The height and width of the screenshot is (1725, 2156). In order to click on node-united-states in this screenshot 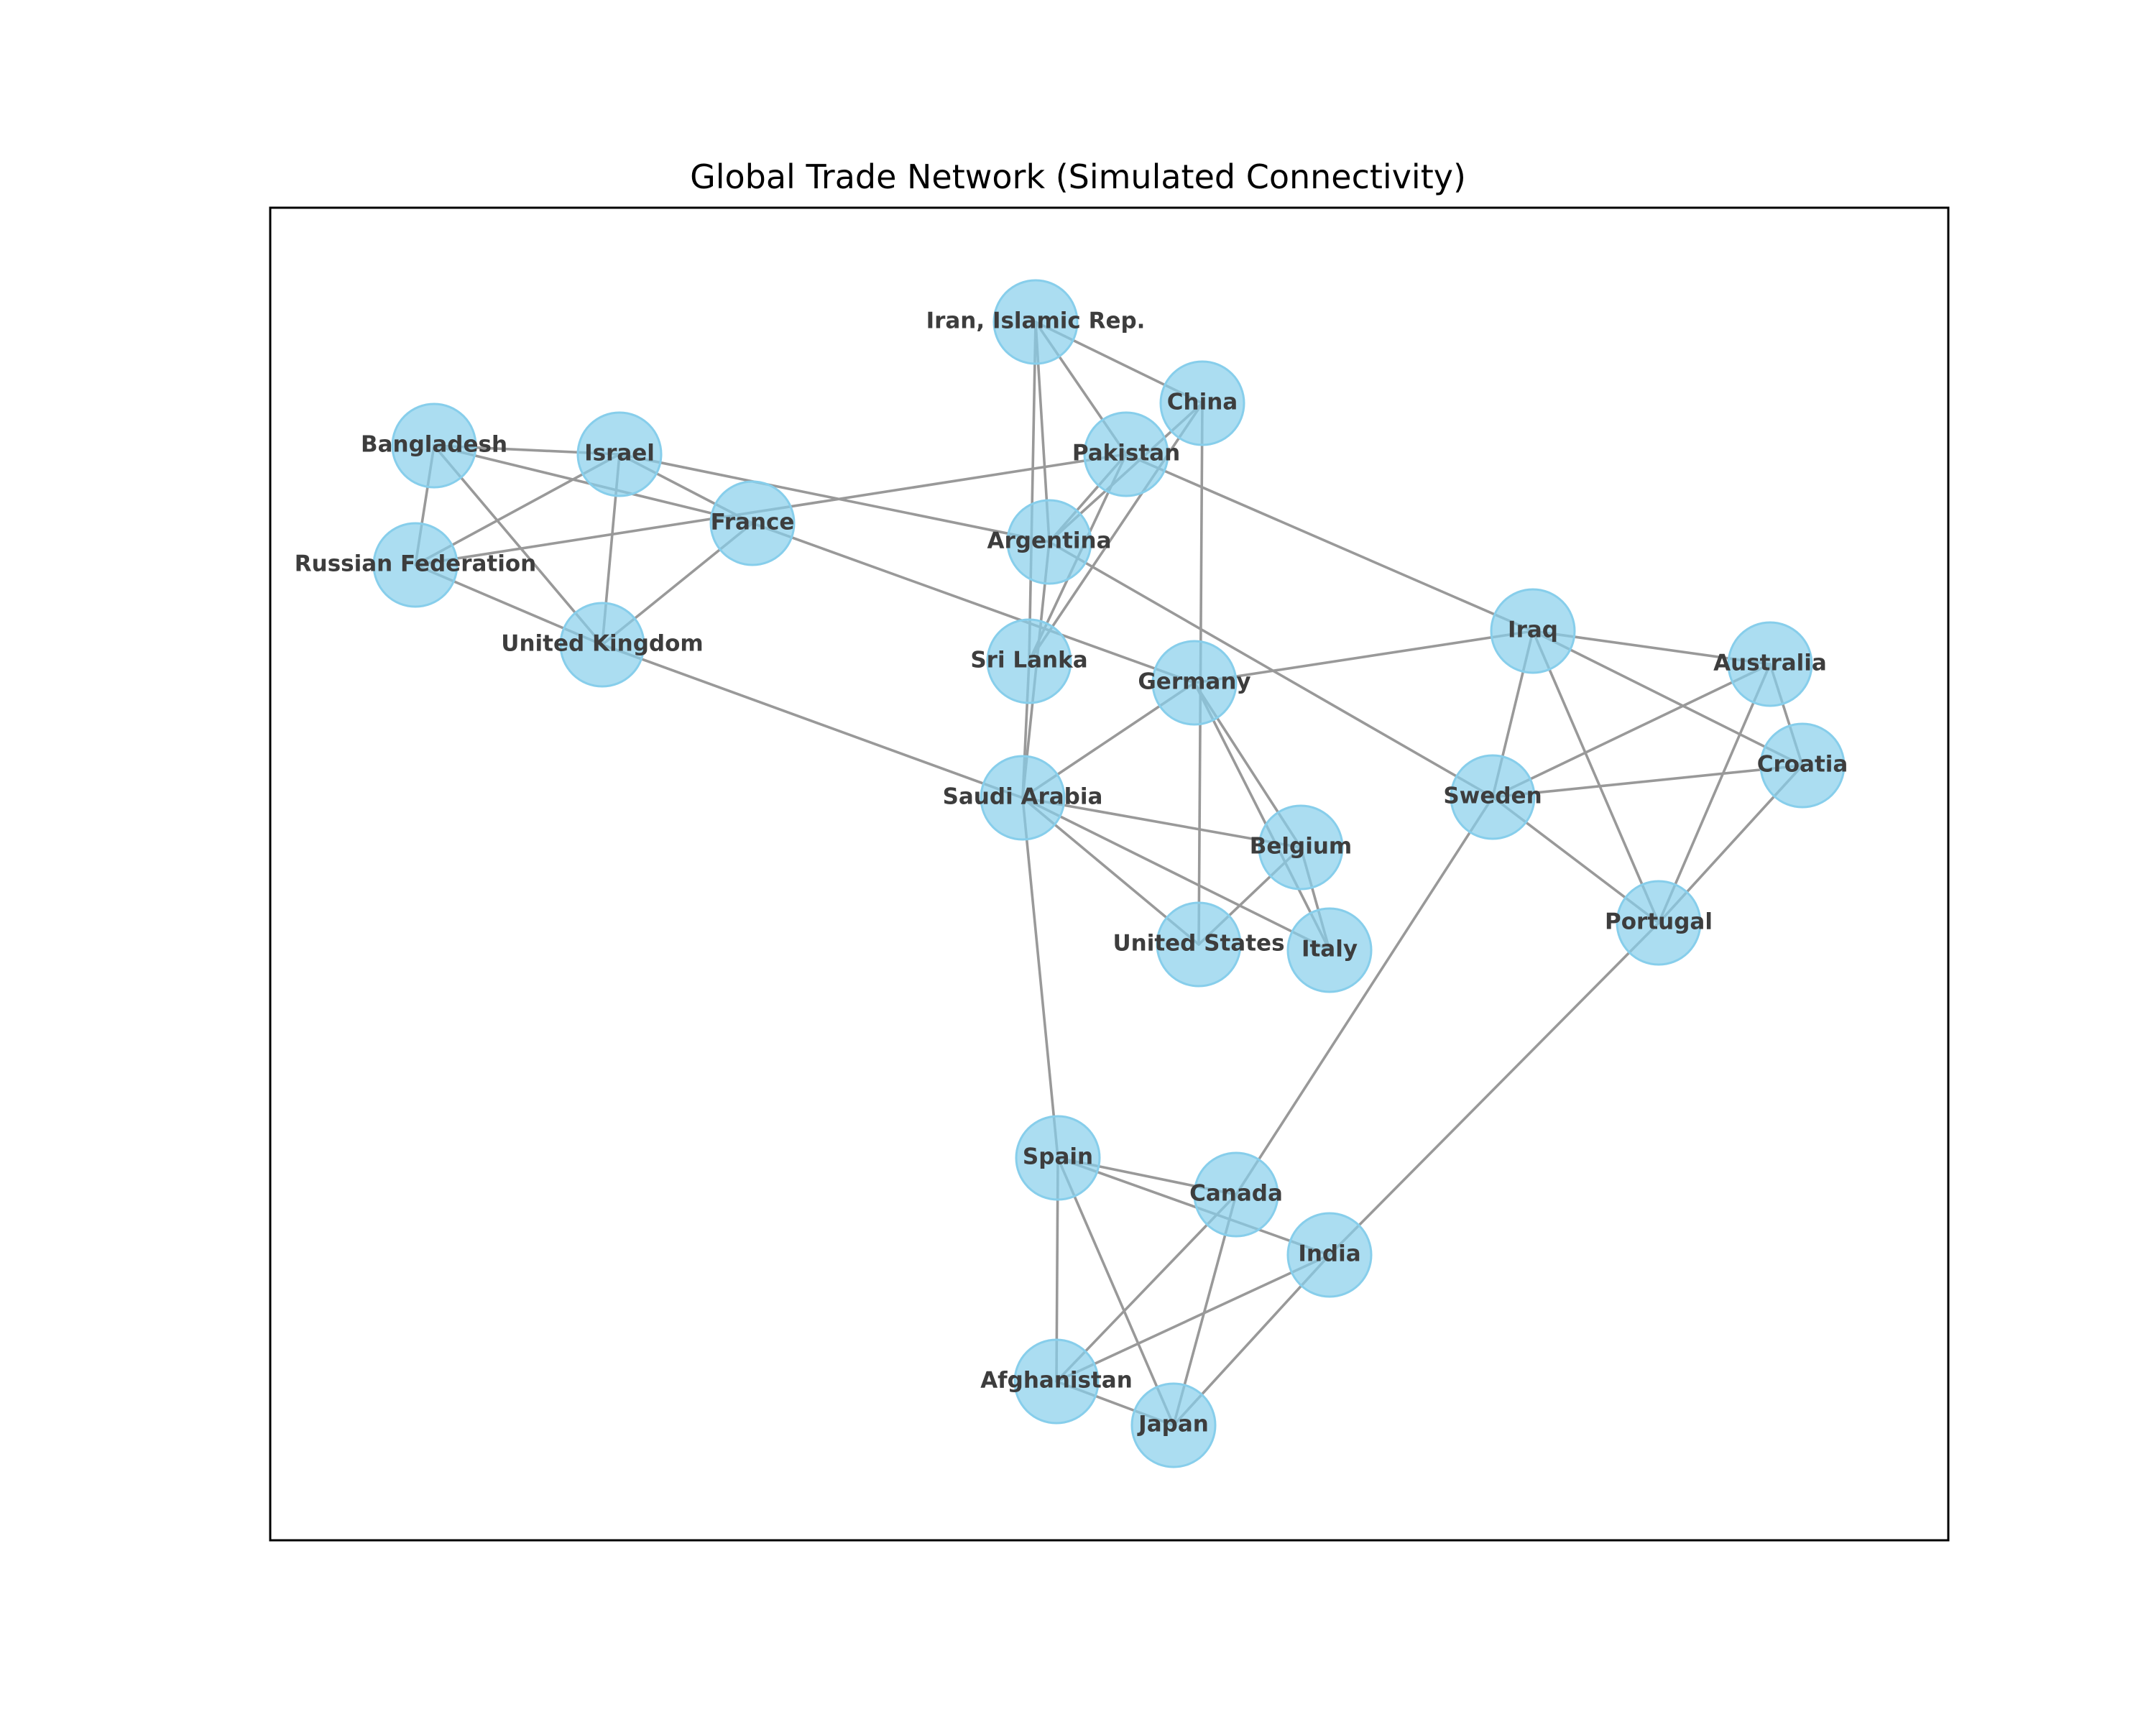, I will do `click(1199, 944)`.